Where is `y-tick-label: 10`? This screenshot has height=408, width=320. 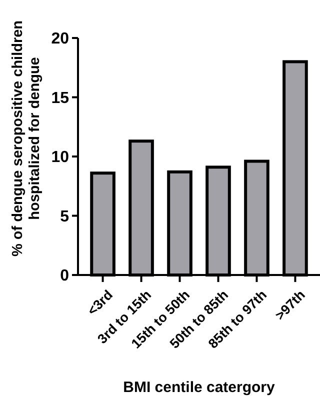 y-tick-label: 10 is located at coordinates (60, 157).